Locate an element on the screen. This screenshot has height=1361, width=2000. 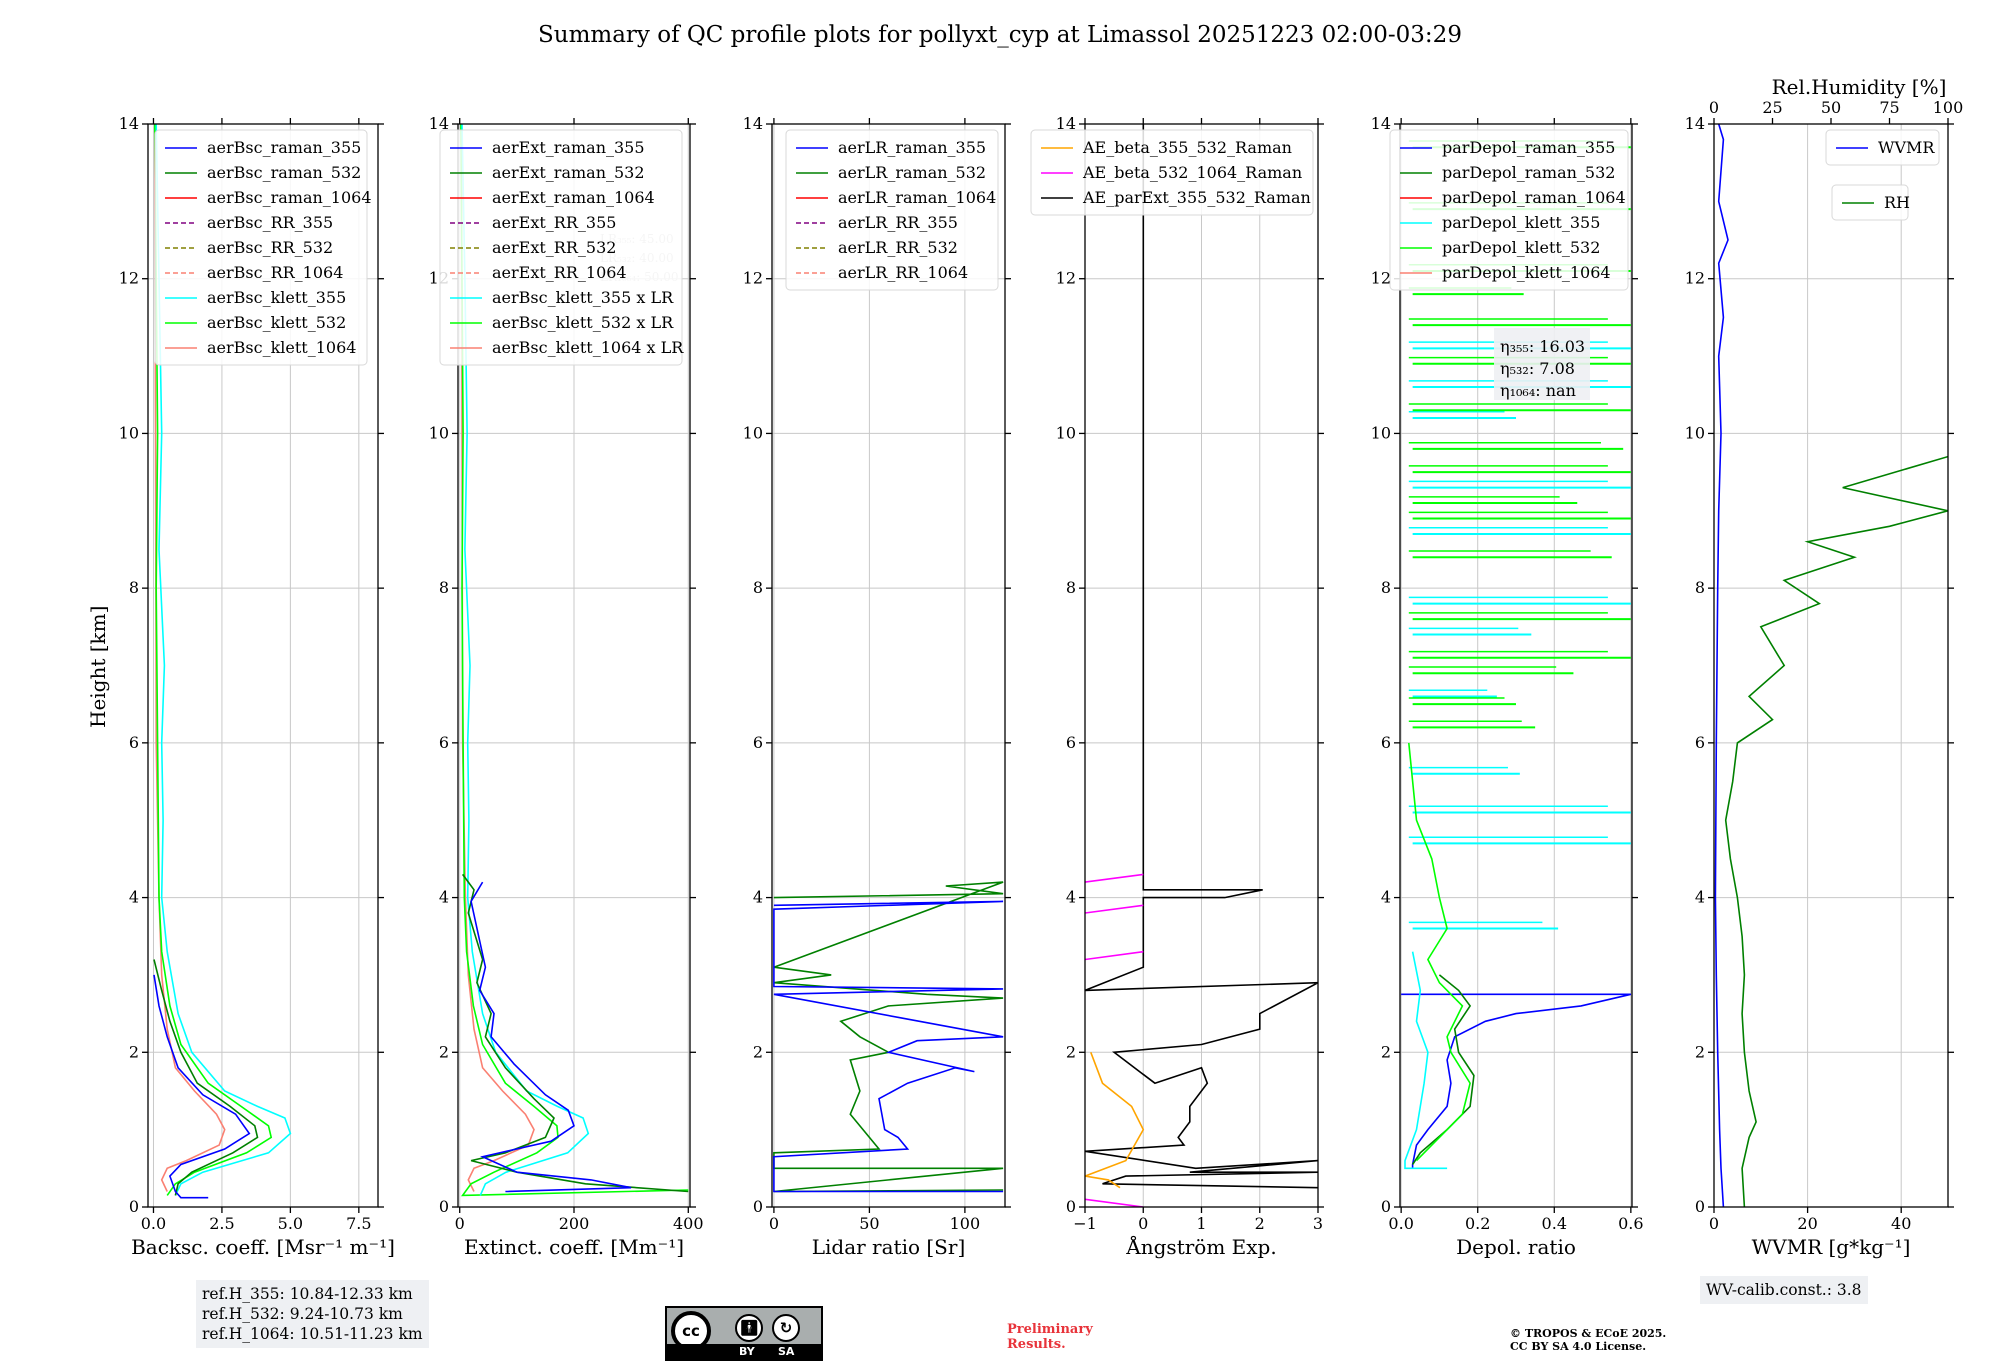
x-tick-label: 40 is located at coordinates (1901, 1223).